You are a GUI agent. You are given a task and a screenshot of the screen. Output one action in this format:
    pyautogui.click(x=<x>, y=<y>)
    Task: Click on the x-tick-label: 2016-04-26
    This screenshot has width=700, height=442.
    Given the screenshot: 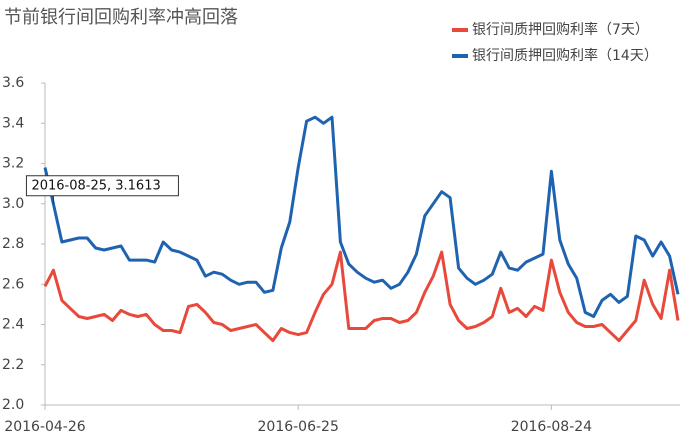 What is the action you would take?
    pyautogui.click(x=44, y=427)
    